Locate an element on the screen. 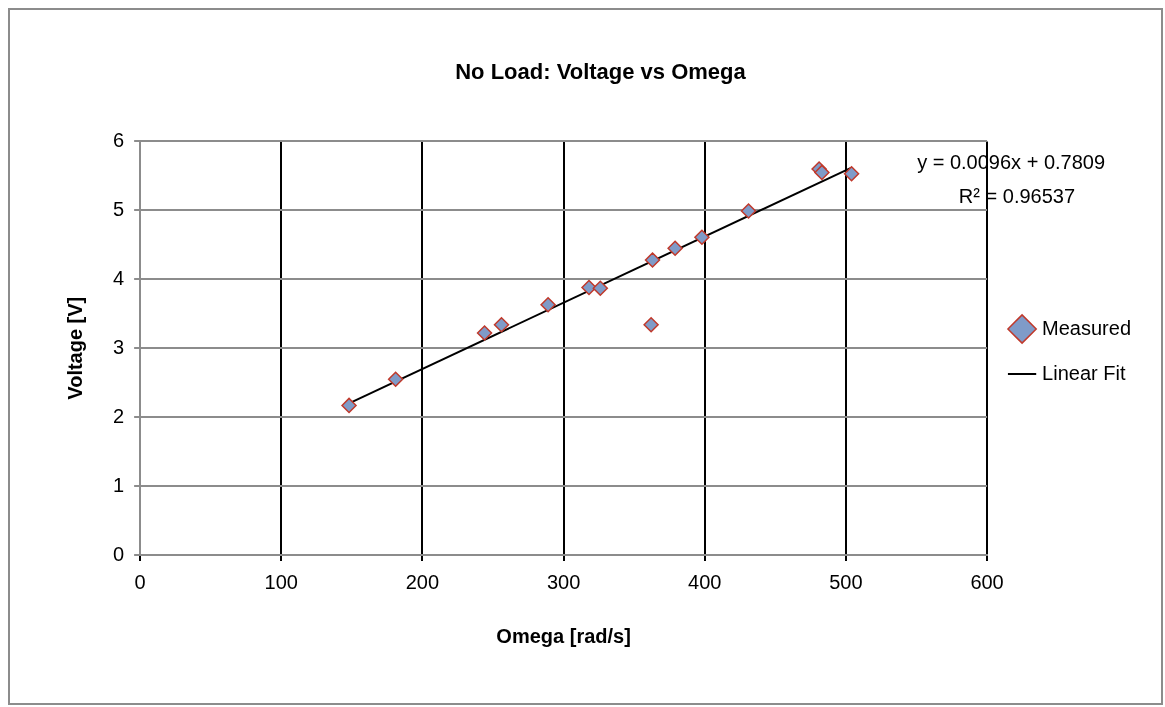  x-tick-label: 400 is located at coordinates (705, 581).